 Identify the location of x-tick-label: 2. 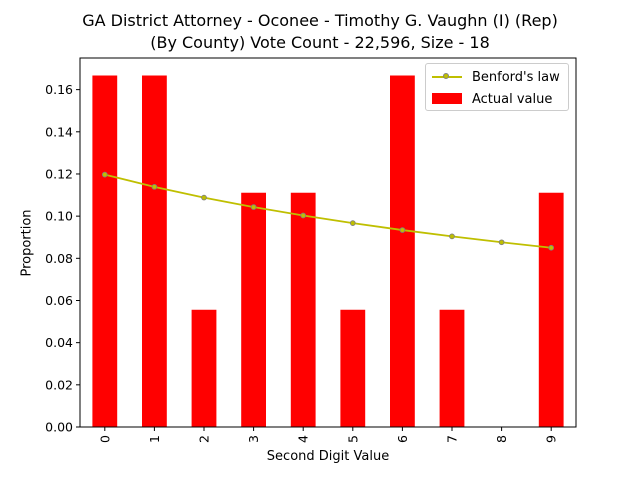
(204, 439).